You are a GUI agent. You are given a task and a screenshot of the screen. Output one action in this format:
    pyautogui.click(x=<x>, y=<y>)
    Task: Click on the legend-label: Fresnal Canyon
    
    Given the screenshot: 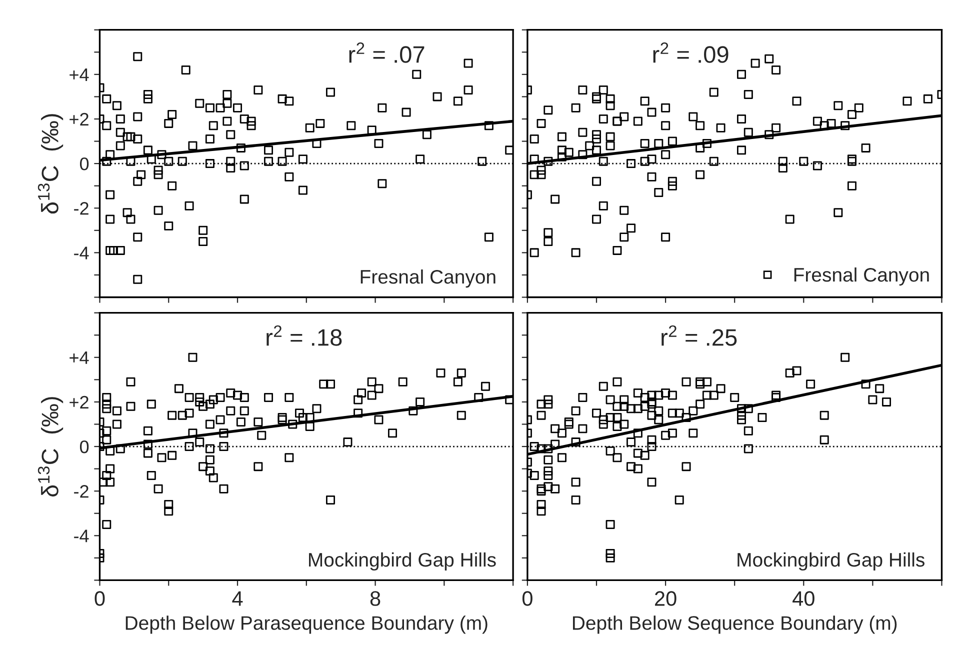 What is the action you would take?
    pyautogui.click(x=861, y=276)
    